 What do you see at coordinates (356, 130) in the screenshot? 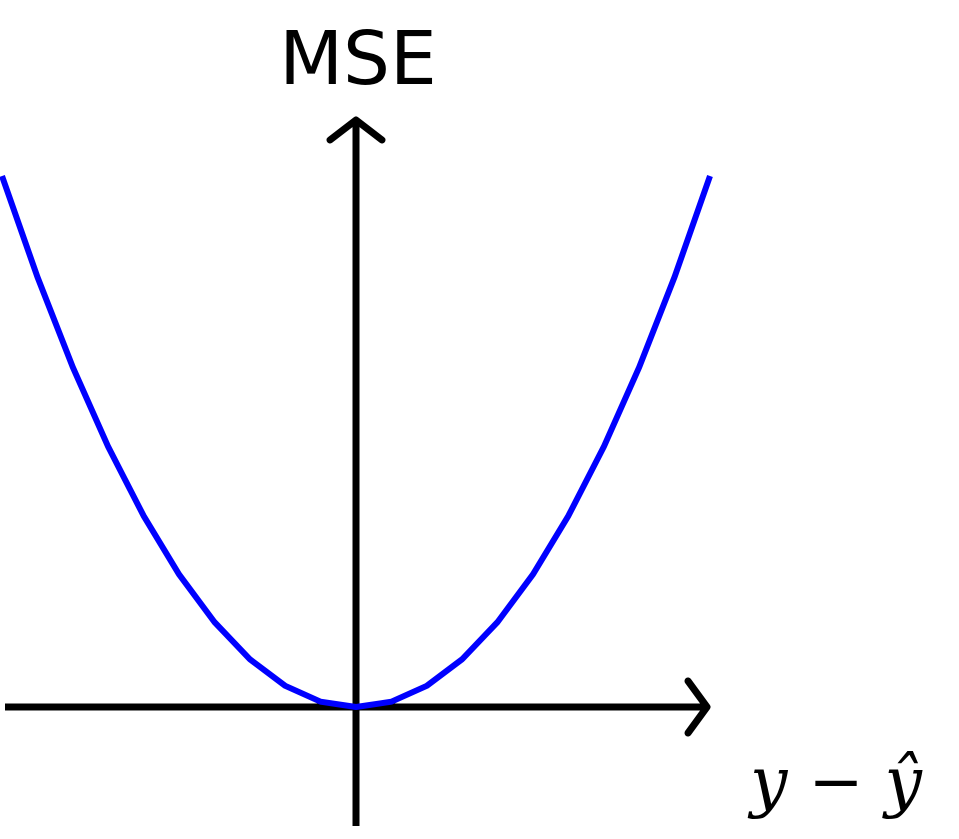
I see `y-axis-arrow-icon` at bounding box center [356, 130].